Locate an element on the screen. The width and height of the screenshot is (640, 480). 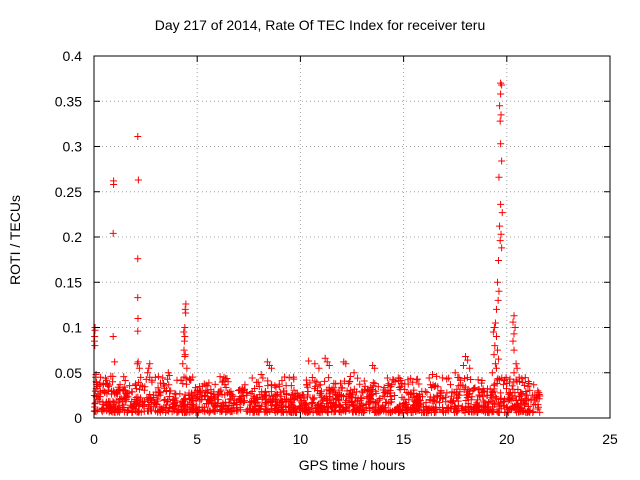
x-axis-label: GPS time / hours is located at coordinates (352, 465).